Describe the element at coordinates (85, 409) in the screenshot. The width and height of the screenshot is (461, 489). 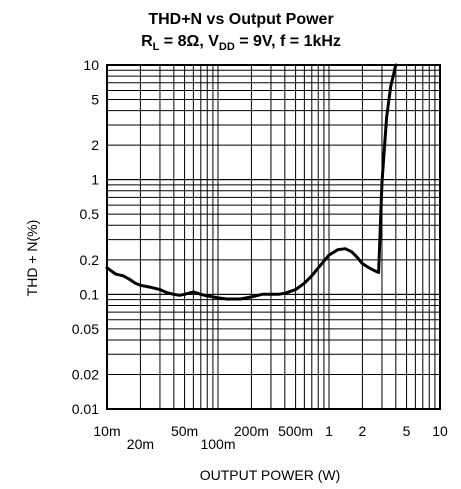
I see `y-tick-label: 0.01` at that location.